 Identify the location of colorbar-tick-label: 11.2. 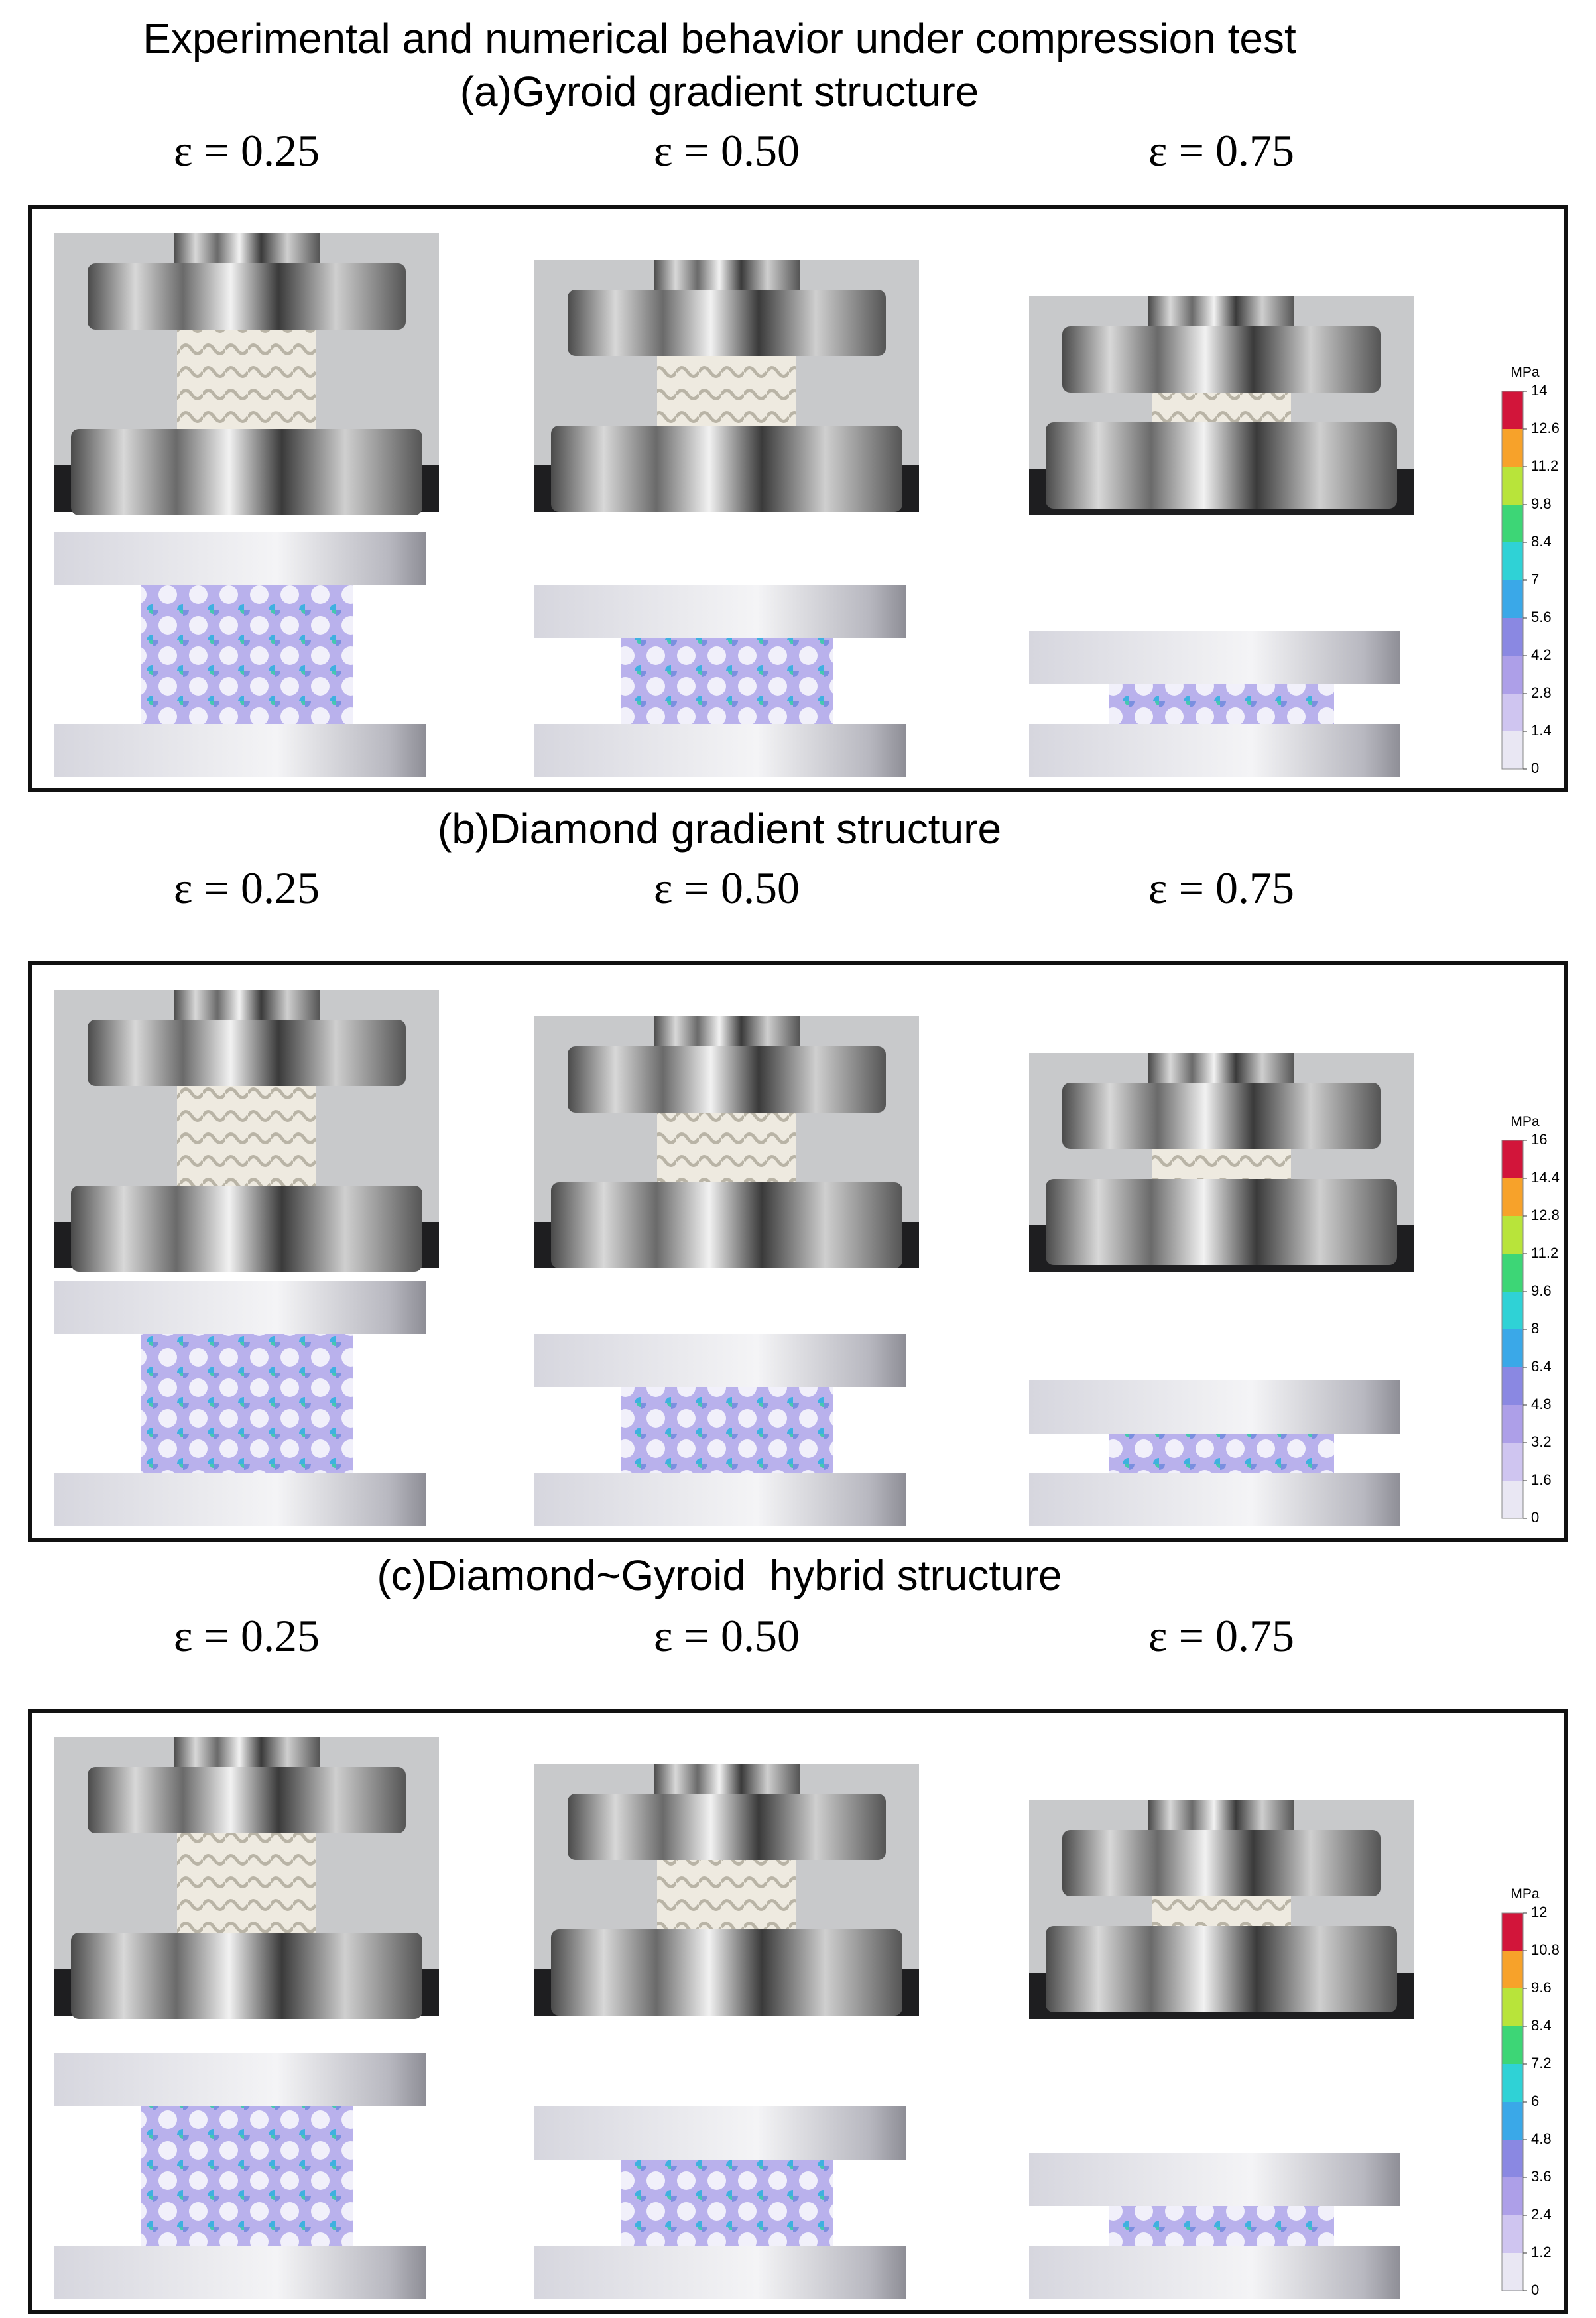
(1544, 465).